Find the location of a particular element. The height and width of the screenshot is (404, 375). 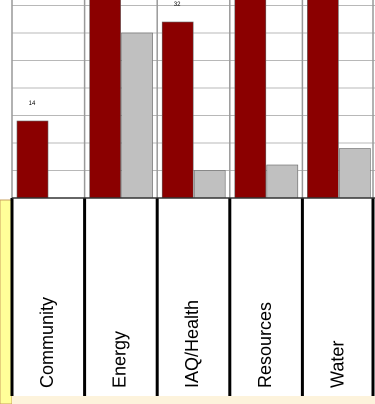

data-label: 32 is located at coordinates (177, 5).